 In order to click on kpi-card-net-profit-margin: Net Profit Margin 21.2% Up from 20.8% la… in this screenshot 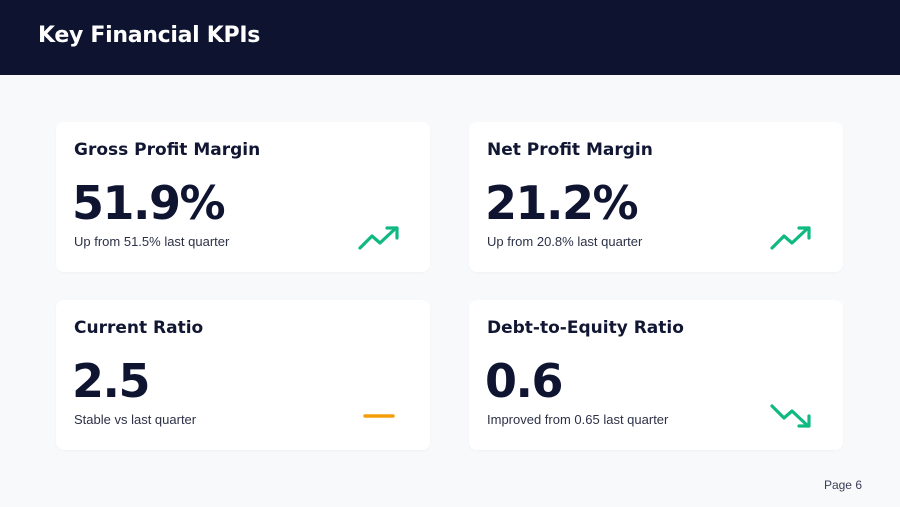, I will do `click(656, 197)`.